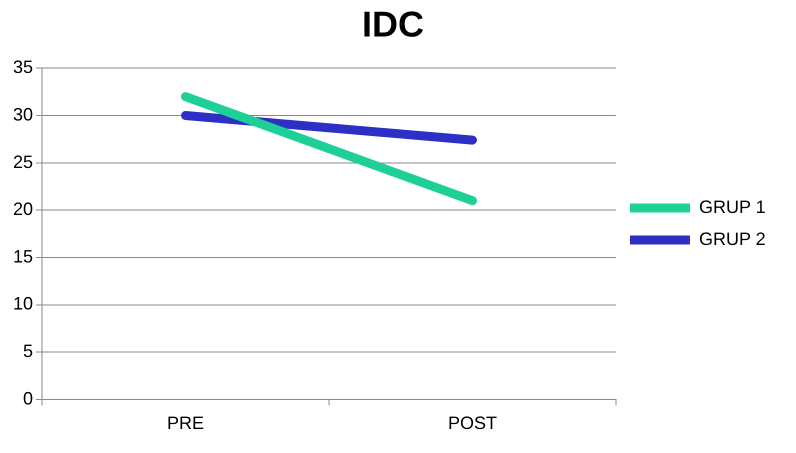 The height and width of the screenshot is (453, 796). What do you see at coordinates (732, 206) in the screenshot?
I see `legend-label: GRUP 1` at bounding box center [732, 206].